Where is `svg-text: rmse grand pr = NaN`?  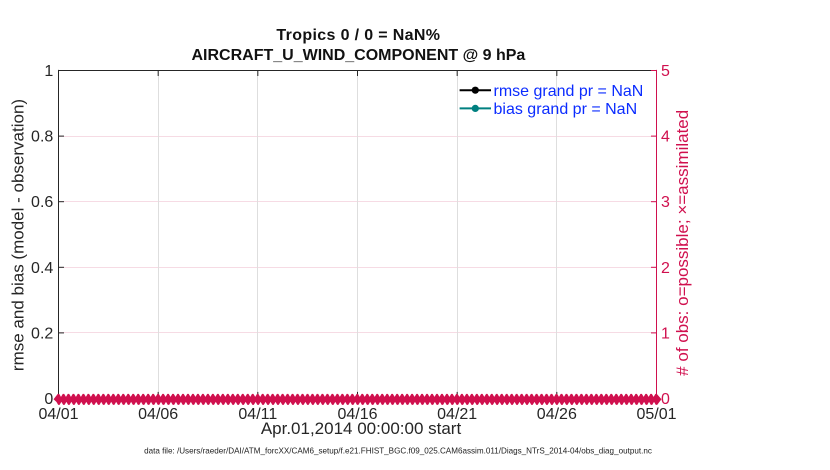
svg-text: rmse grand pr = NaN is located at coordinates (569, 91).